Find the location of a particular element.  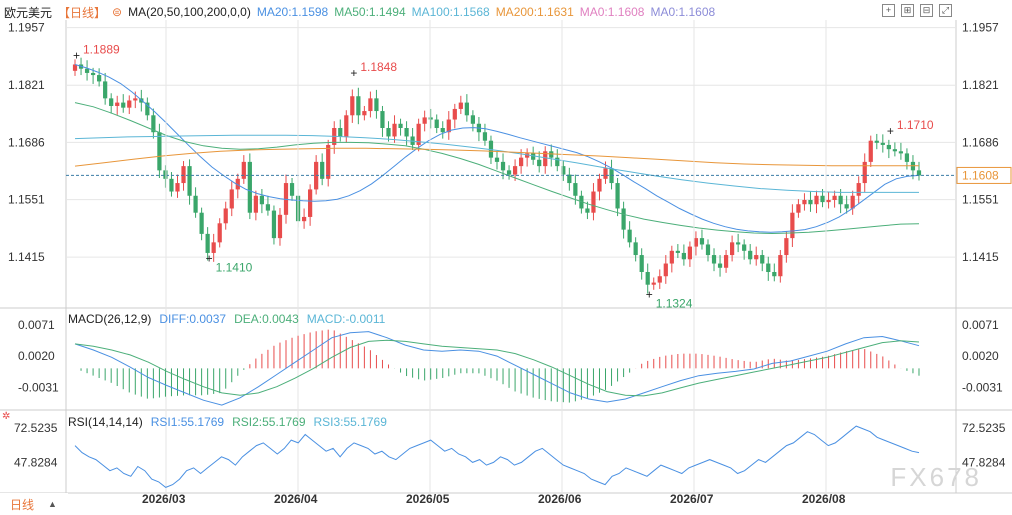

settings-icon: ⊜ is located at coordinates (117, 12).